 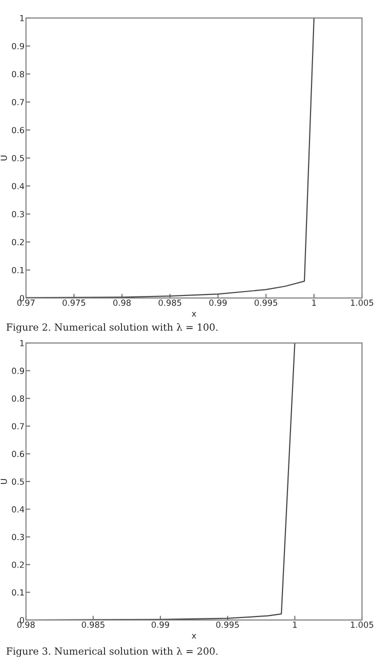 What do you see at coordinates (26, 303) in the screenshot?
I see `x-tick-label: 0.97` at bounding box center [26, 303].